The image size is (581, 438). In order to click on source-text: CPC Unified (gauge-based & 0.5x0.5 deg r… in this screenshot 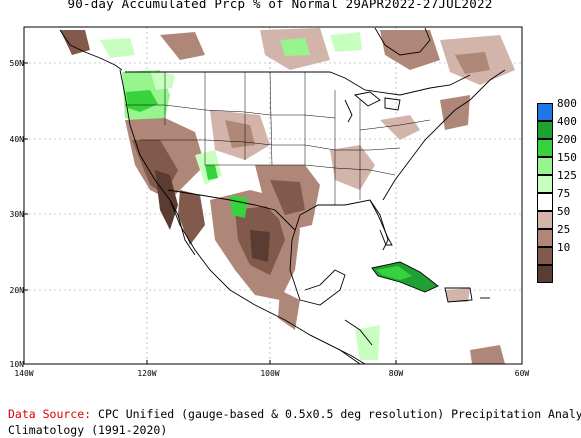, I will do `click(336, 414)`.